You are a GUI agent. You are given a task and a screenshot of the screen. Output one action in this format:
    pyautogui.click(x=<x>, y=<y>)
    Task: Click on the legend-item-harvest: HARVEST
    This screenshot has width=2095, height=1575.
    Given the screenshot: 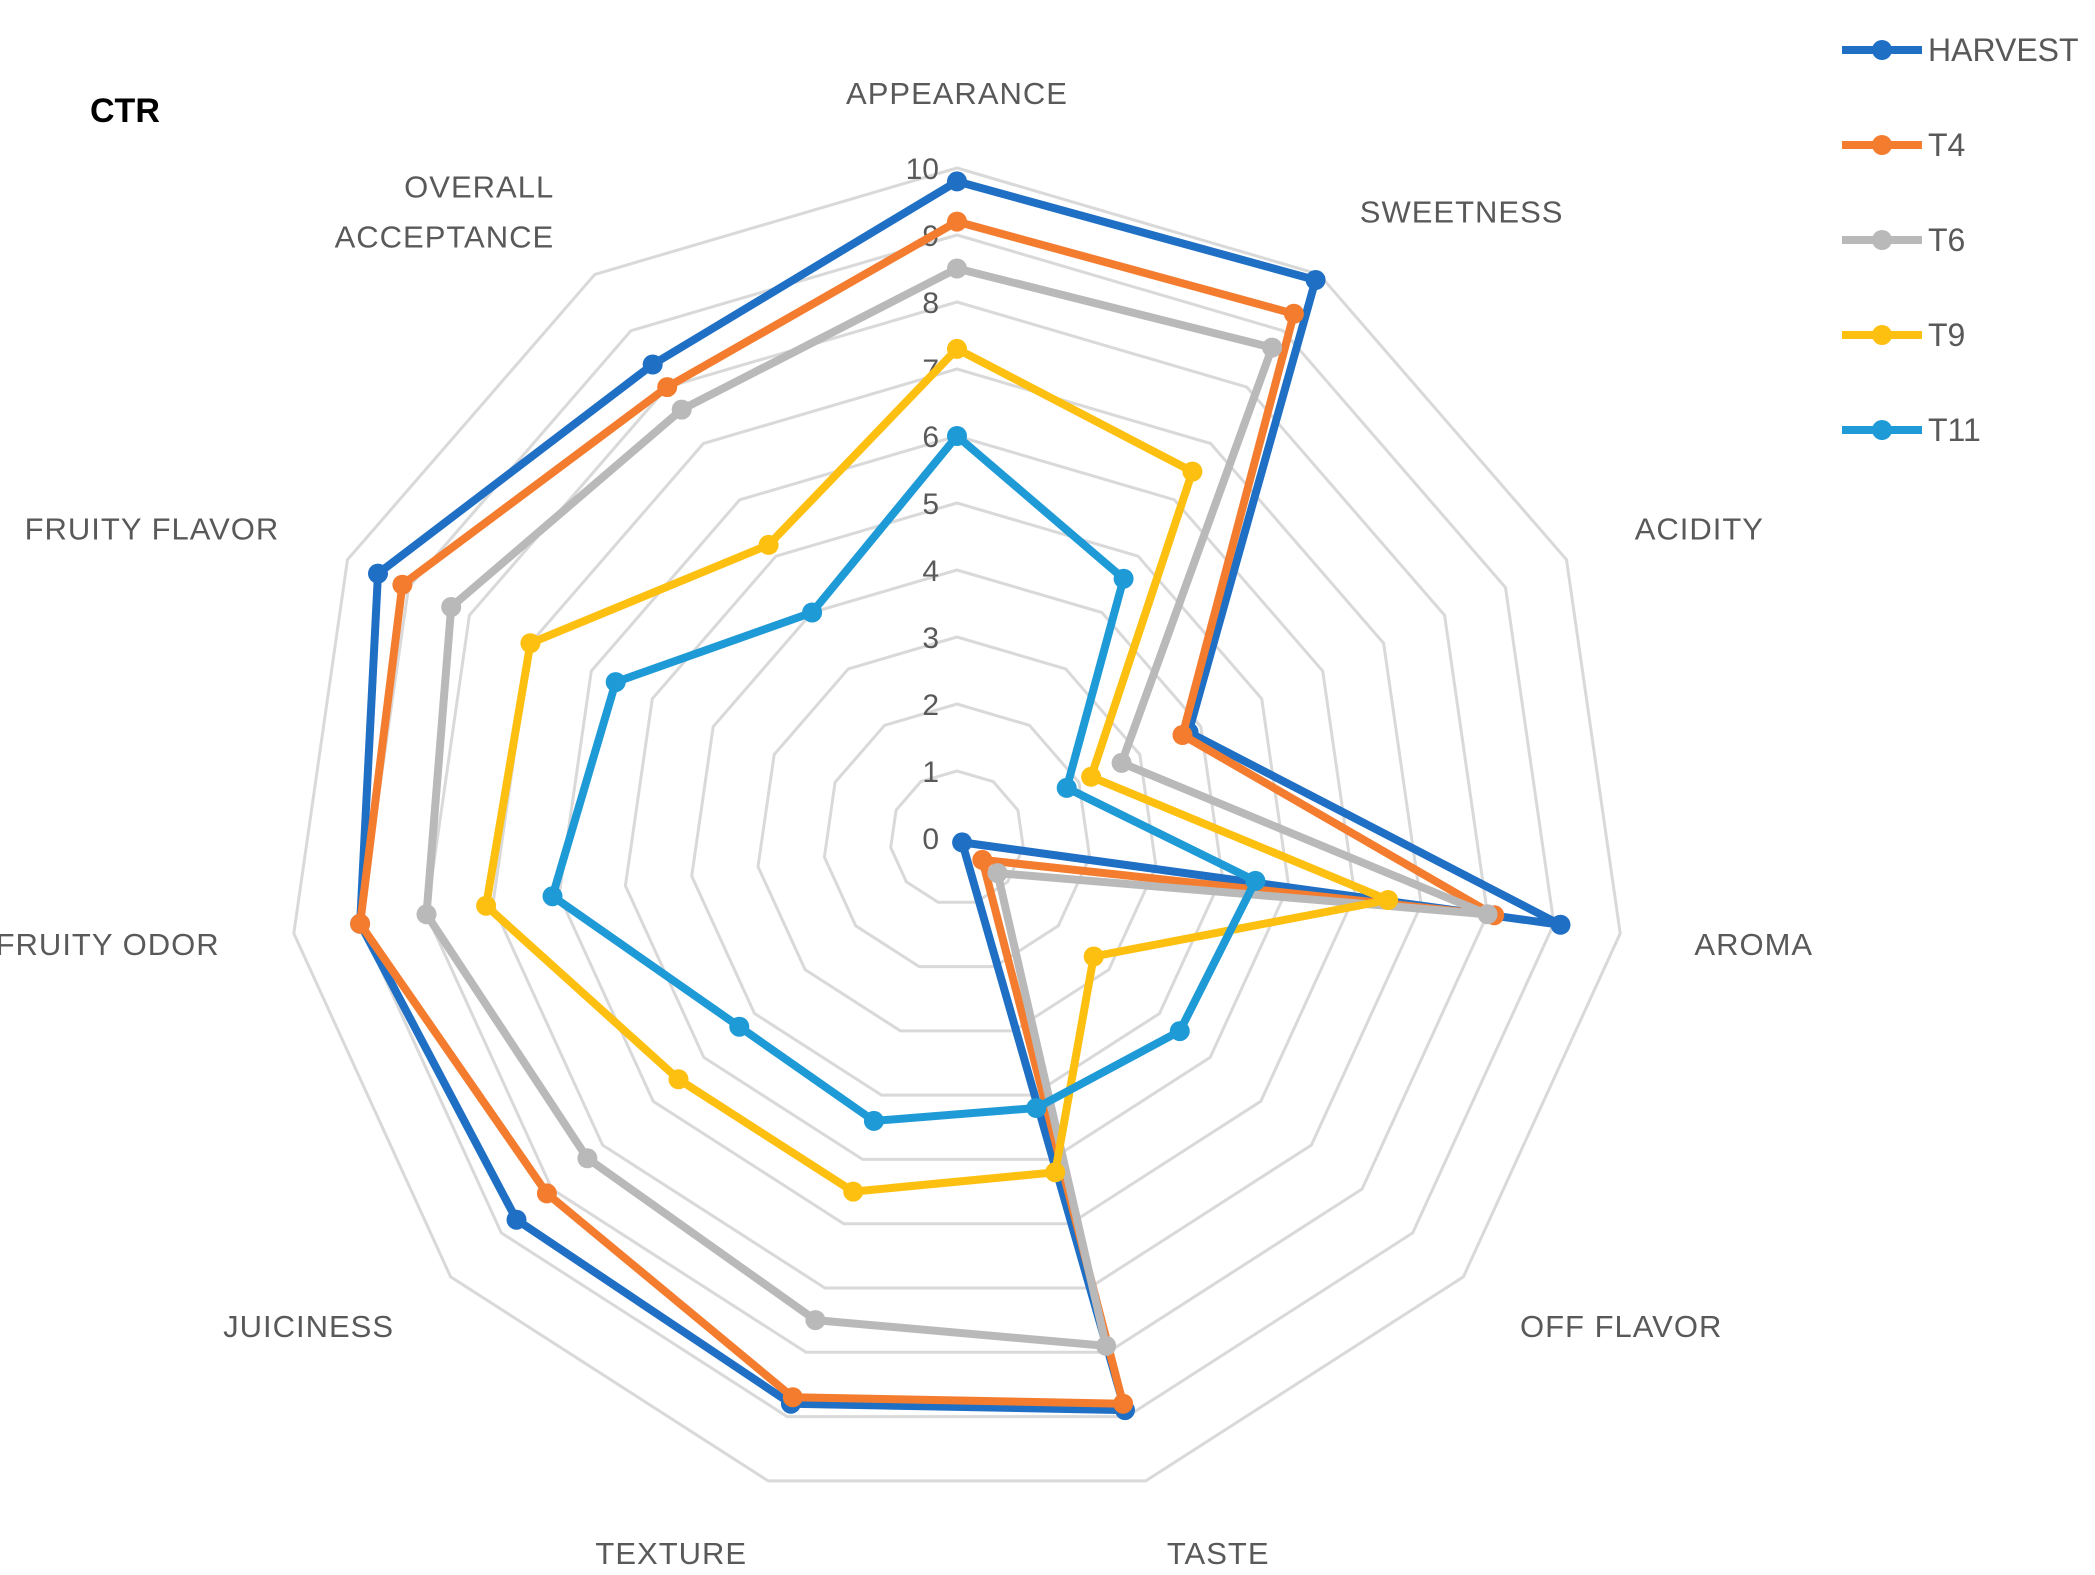 What is the action you would take?
    pyautogui.click(x=1960, y=50)
    